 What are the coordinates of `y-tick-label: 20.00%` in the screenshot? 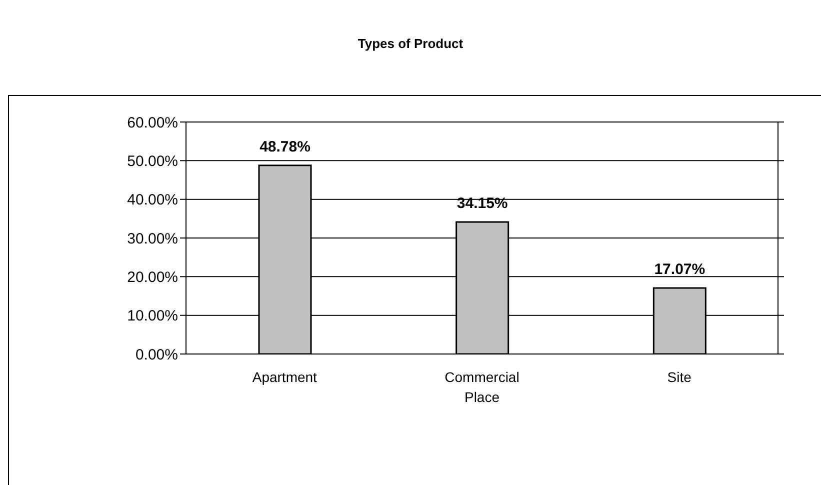 It's located at (152, 277).